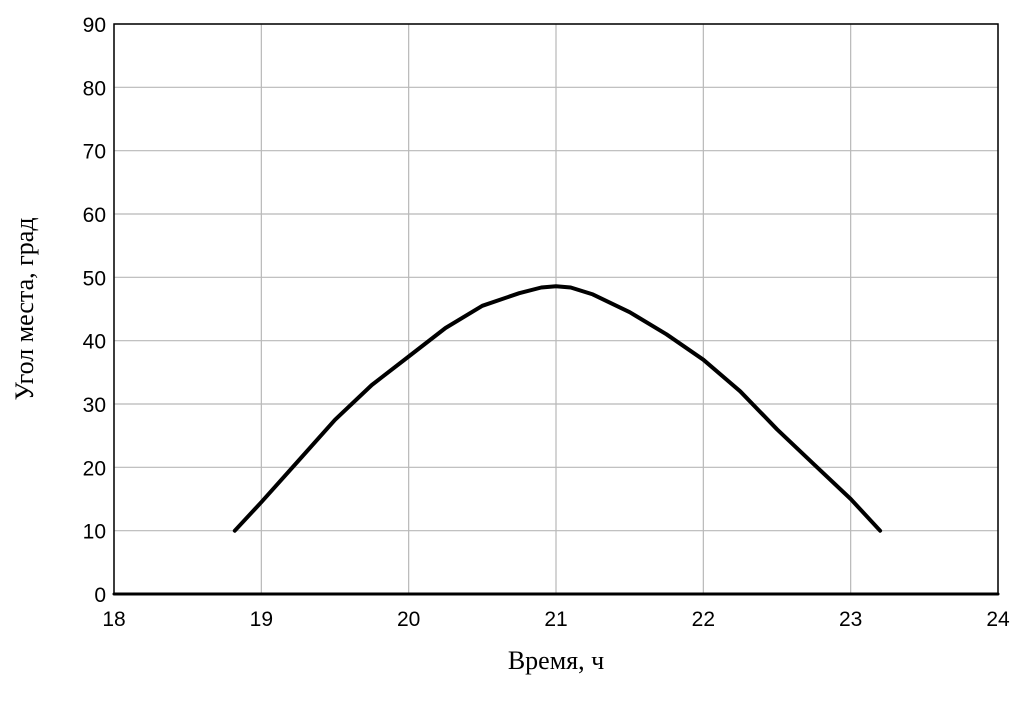 This screenshot has width=1020, height=701. Describe the element at coordinates (261, 619) in the screenshot. I see `x-tick-label: 19` at that location.